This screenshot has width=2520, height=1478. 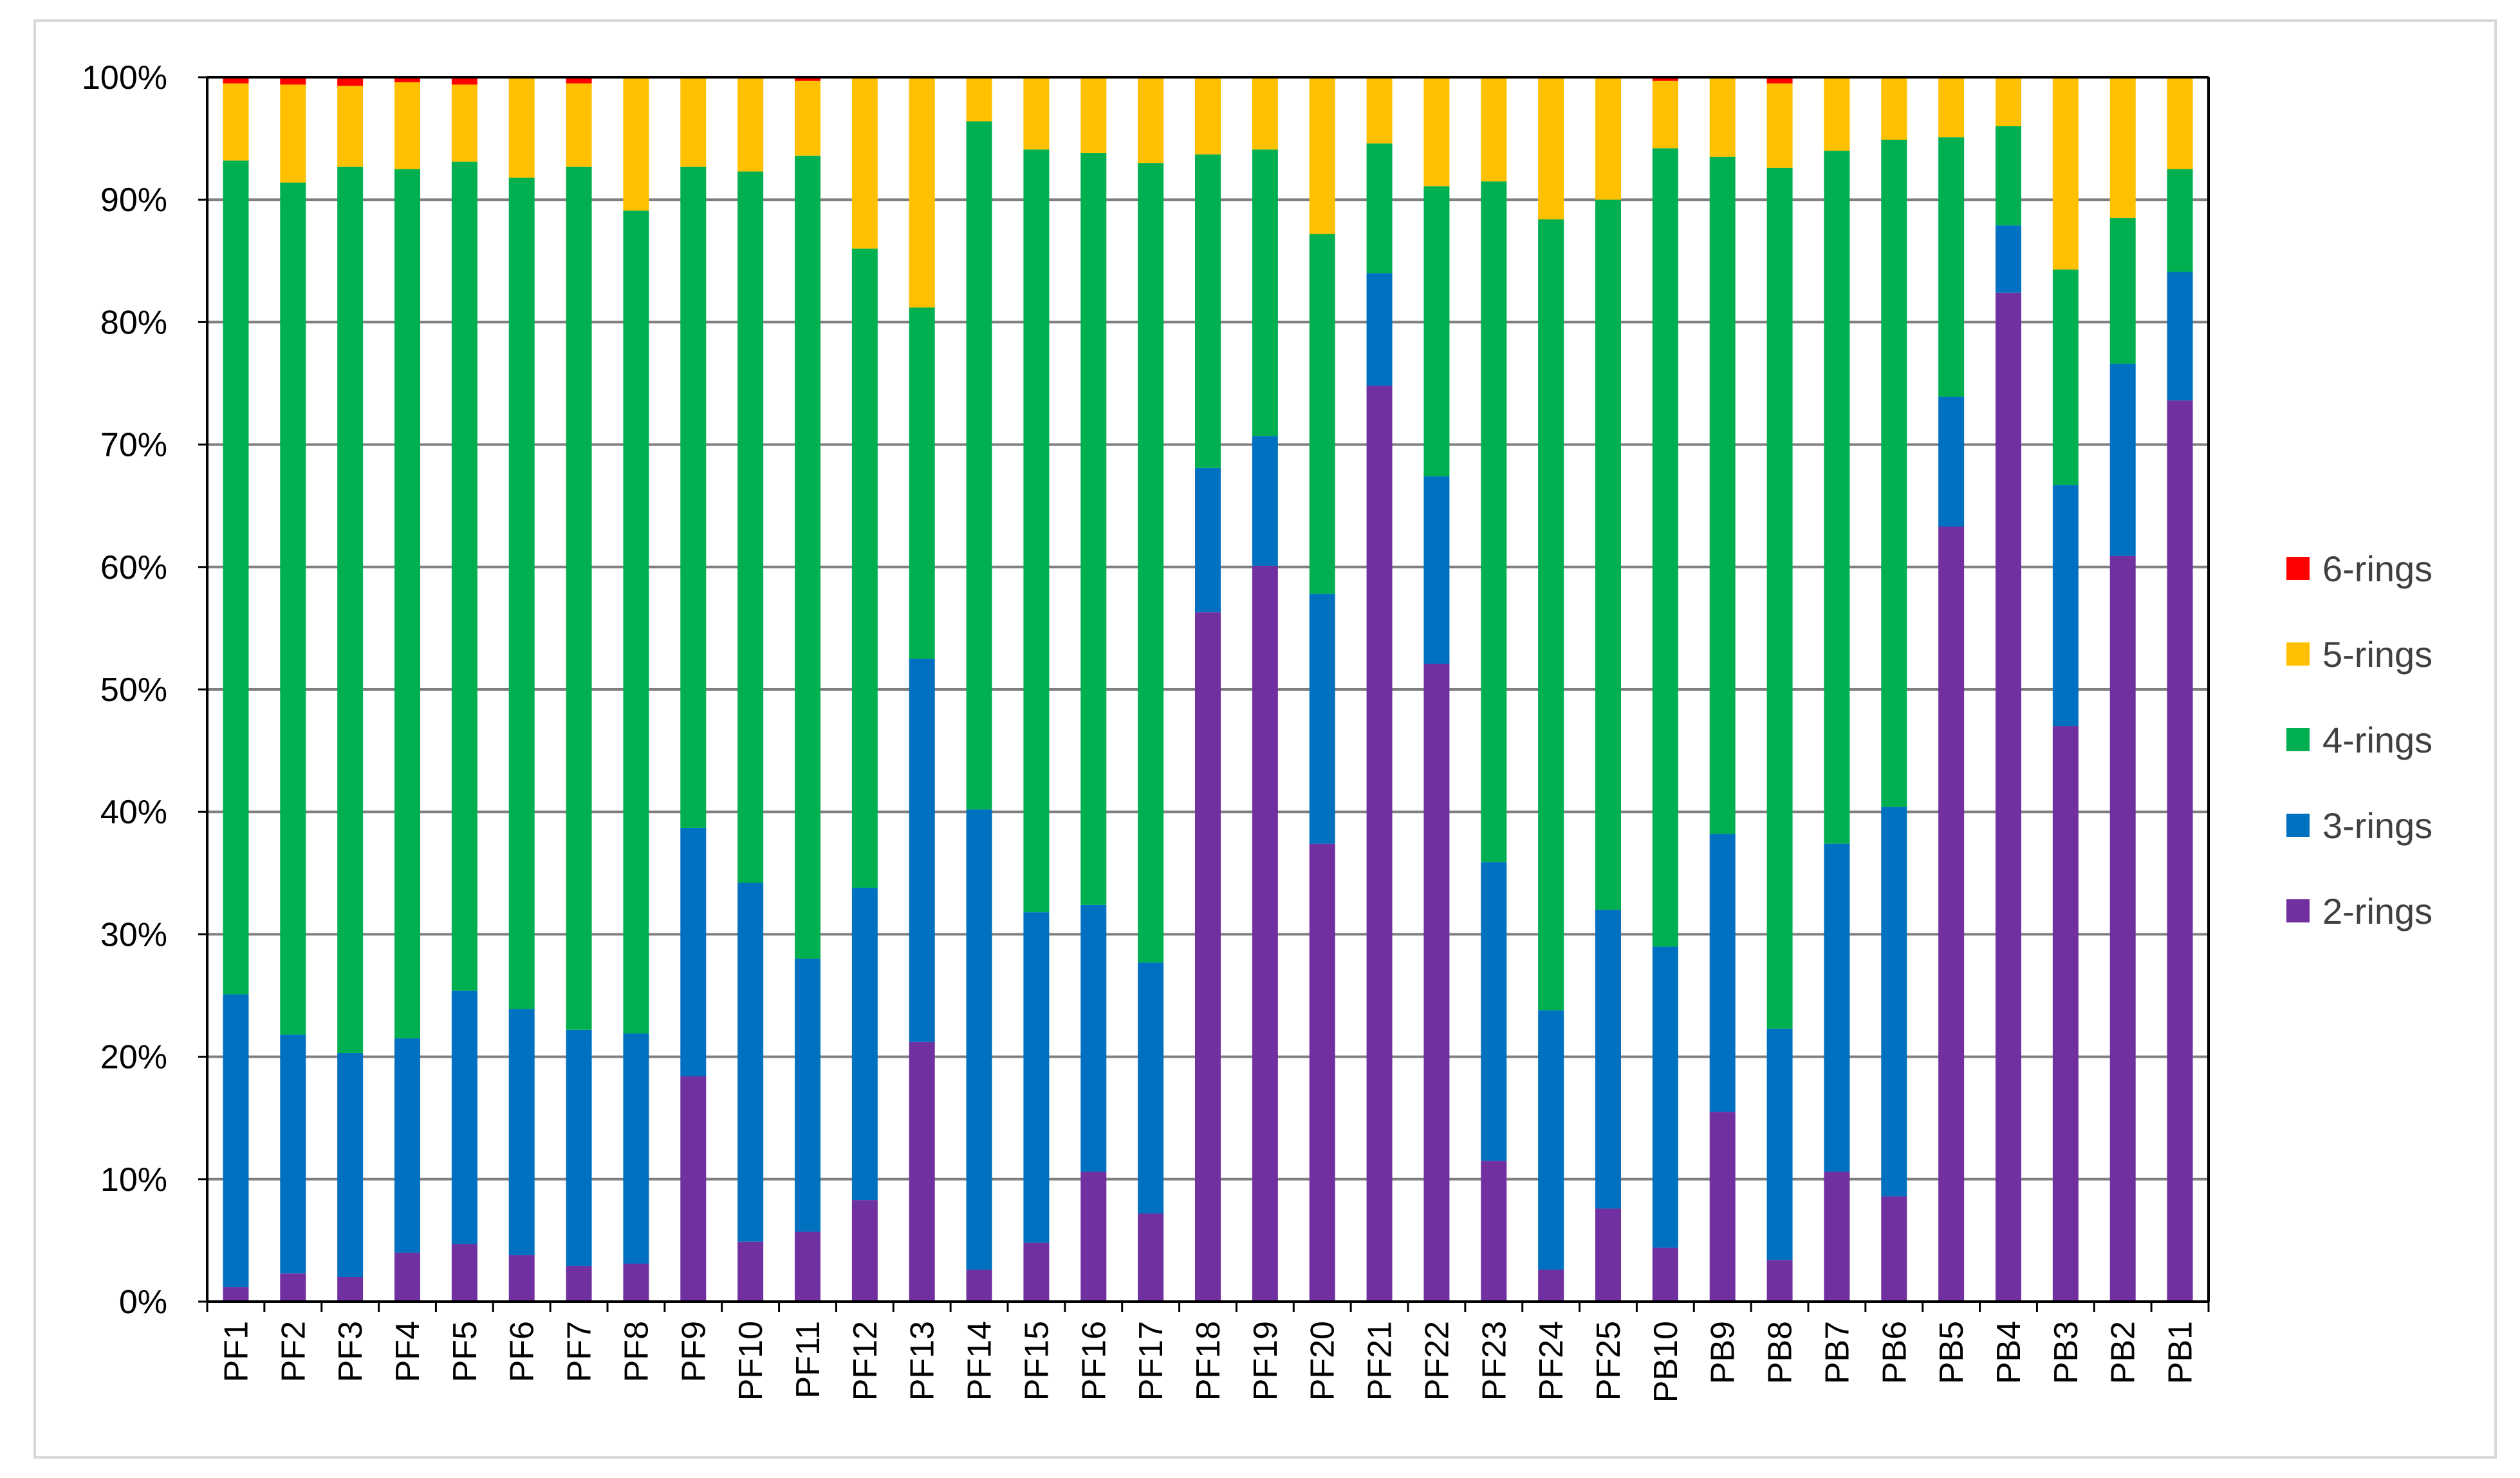 What do you see at coordinates (979, 99) in the screenshot?
I see `bar-segment-5-rings-PF14` at bounding box center [979, 99].